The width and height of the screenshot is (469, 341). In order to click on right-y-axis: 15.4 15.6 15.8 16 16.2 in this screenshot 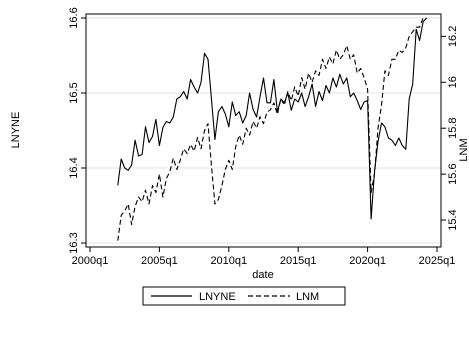, I will do `click(450, 128)`.